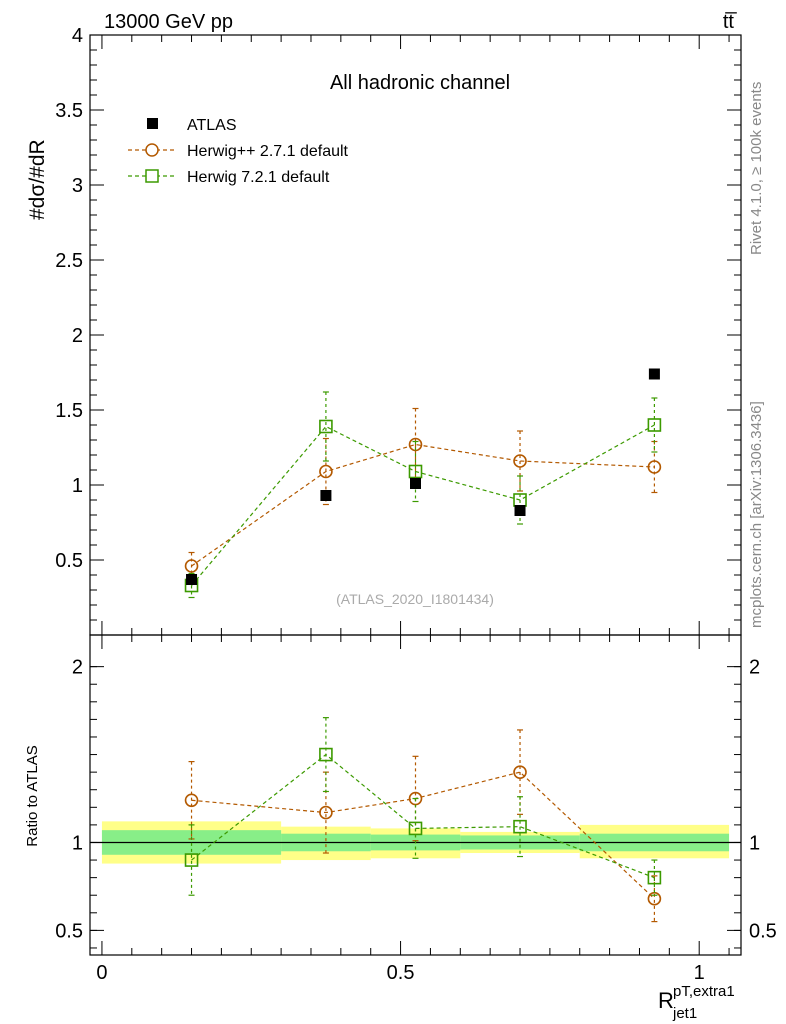 This screenshot has height=1024, width=786. What do you see at coordinates (754, 668) in the screenshot?
I see `ratio-y-tick-label-right: 2` at bounding box center [754, 668].